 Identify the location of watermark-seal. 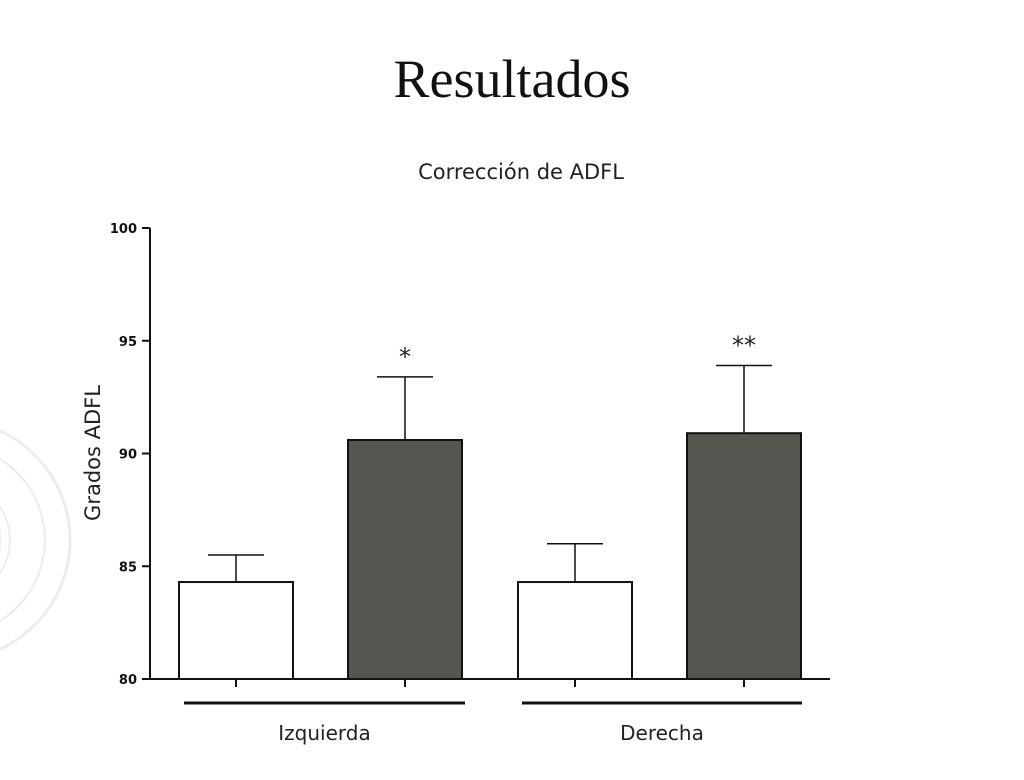
(36, 540).